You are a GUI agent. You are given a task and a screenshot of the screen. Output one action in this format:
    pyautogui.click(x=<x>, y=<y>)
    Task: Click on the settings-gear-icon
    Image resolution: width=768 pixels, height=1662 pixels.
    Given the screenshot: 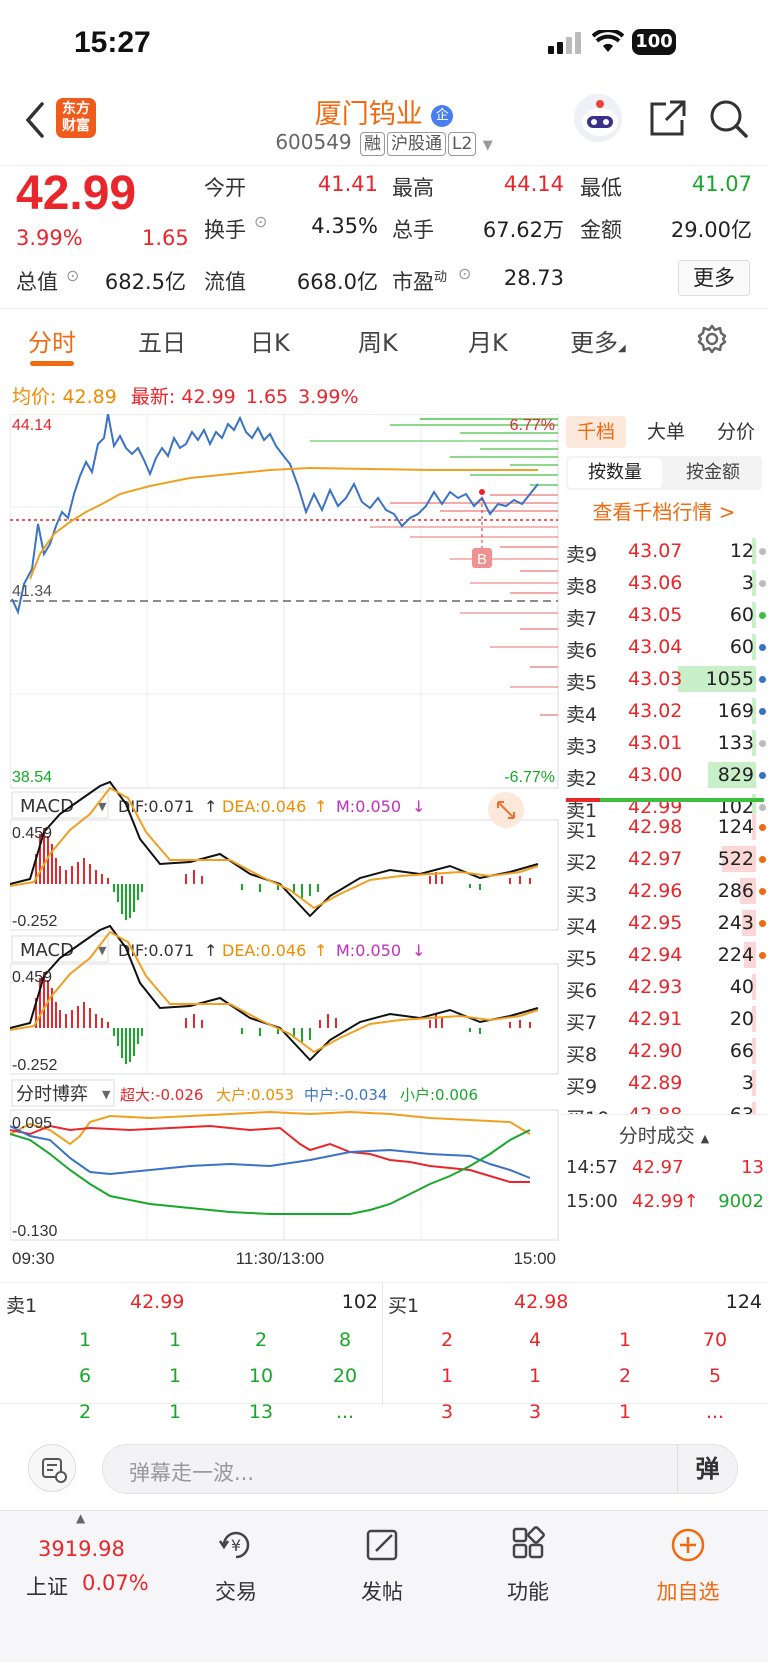 What is the action you would take?
    pyautogui.click(x=712, y=339)
    